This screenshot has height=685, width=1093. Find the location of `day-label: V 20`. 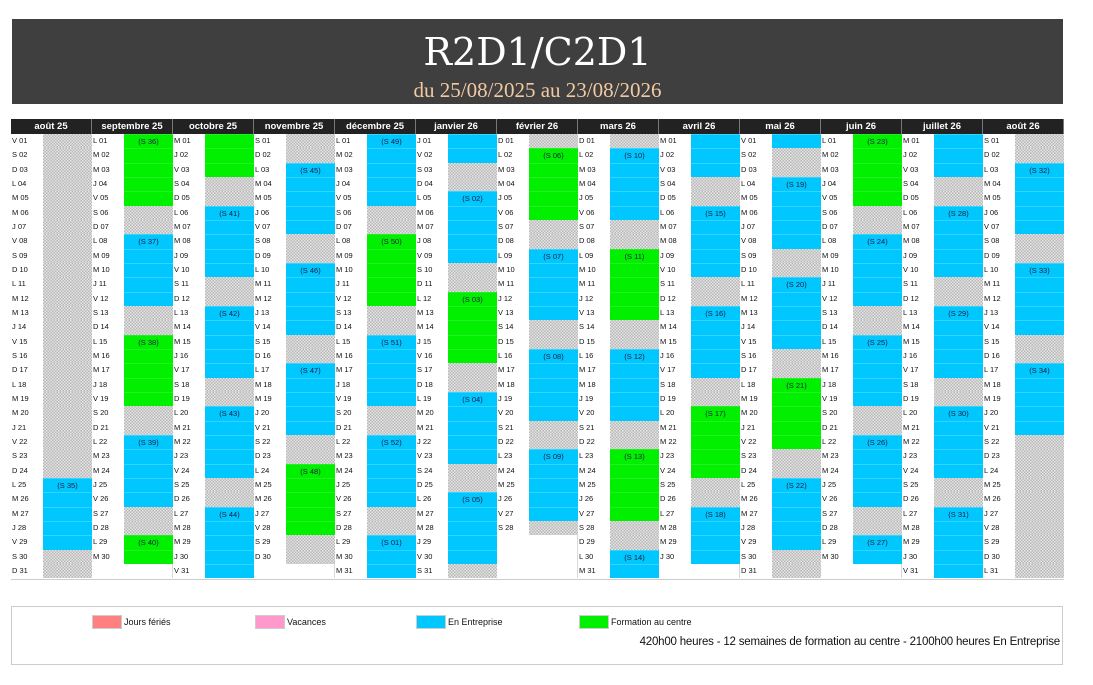

day-label: V 20 is located at coordinates (506, 413).